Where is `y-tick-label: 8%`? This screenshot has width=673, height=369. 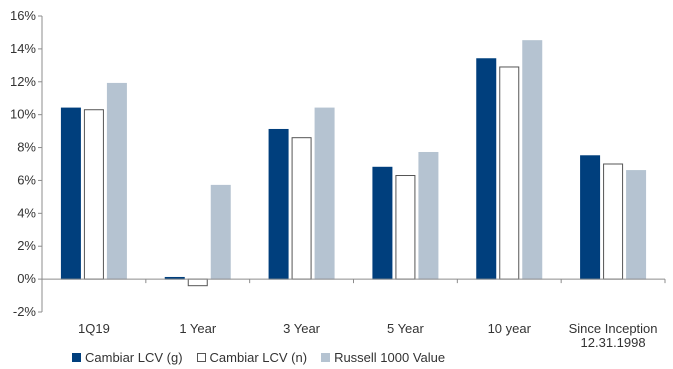 y-tick-label: 8% is located at coordinates (26, 147).